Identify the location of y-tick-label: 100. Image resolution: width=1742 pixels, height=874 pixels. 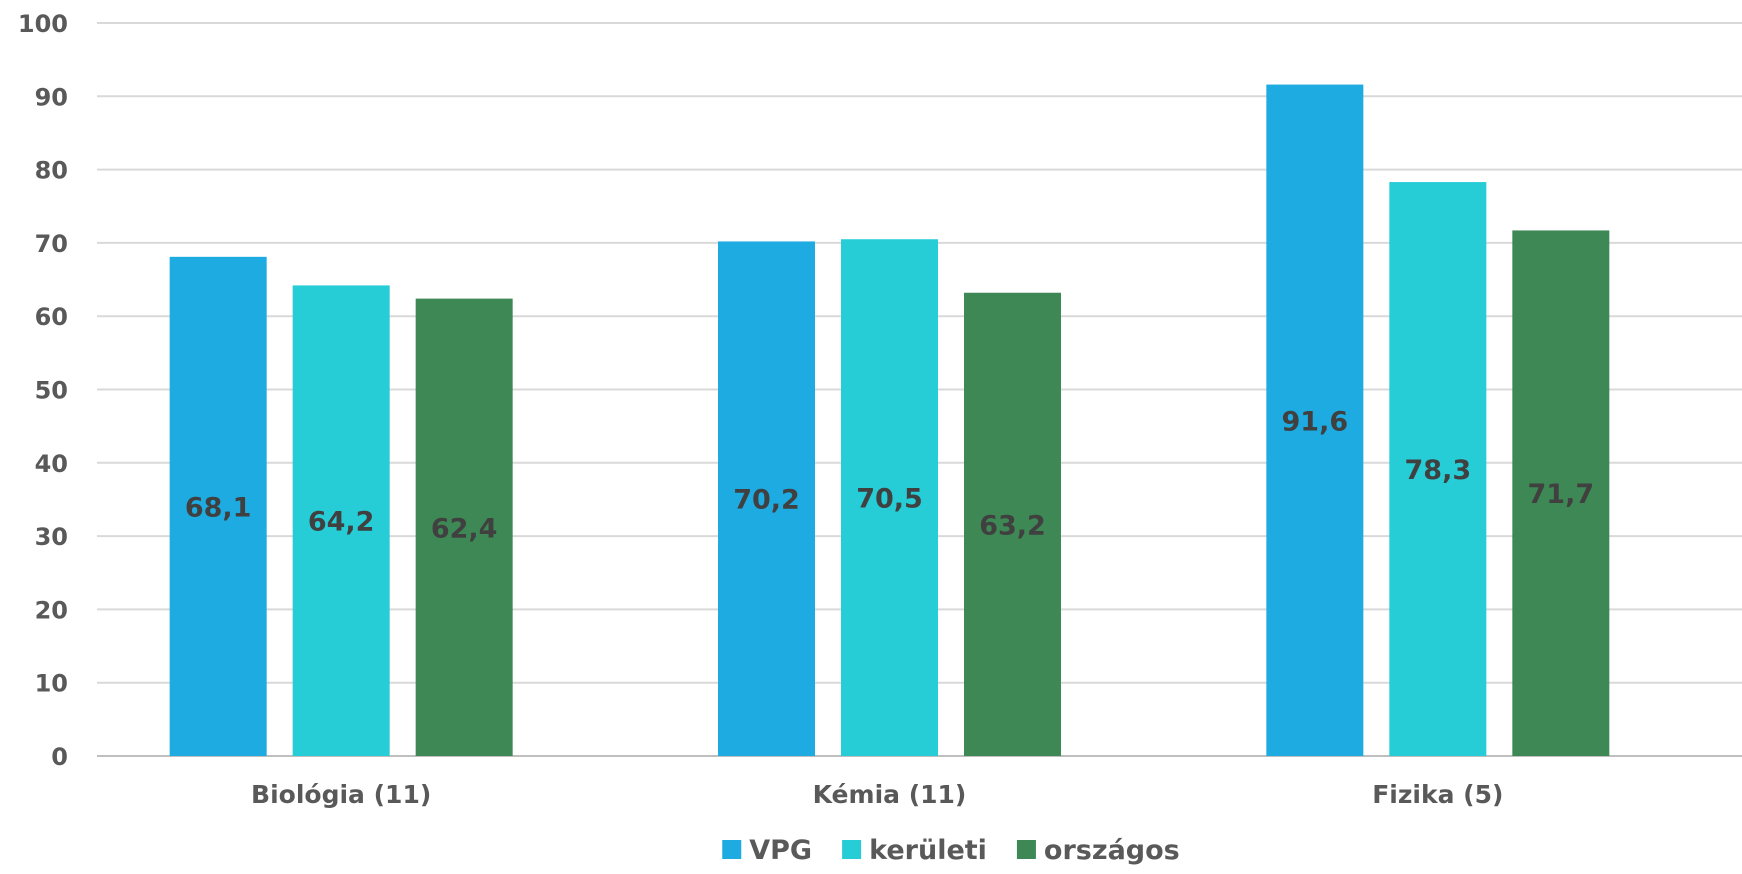
(43, 24).